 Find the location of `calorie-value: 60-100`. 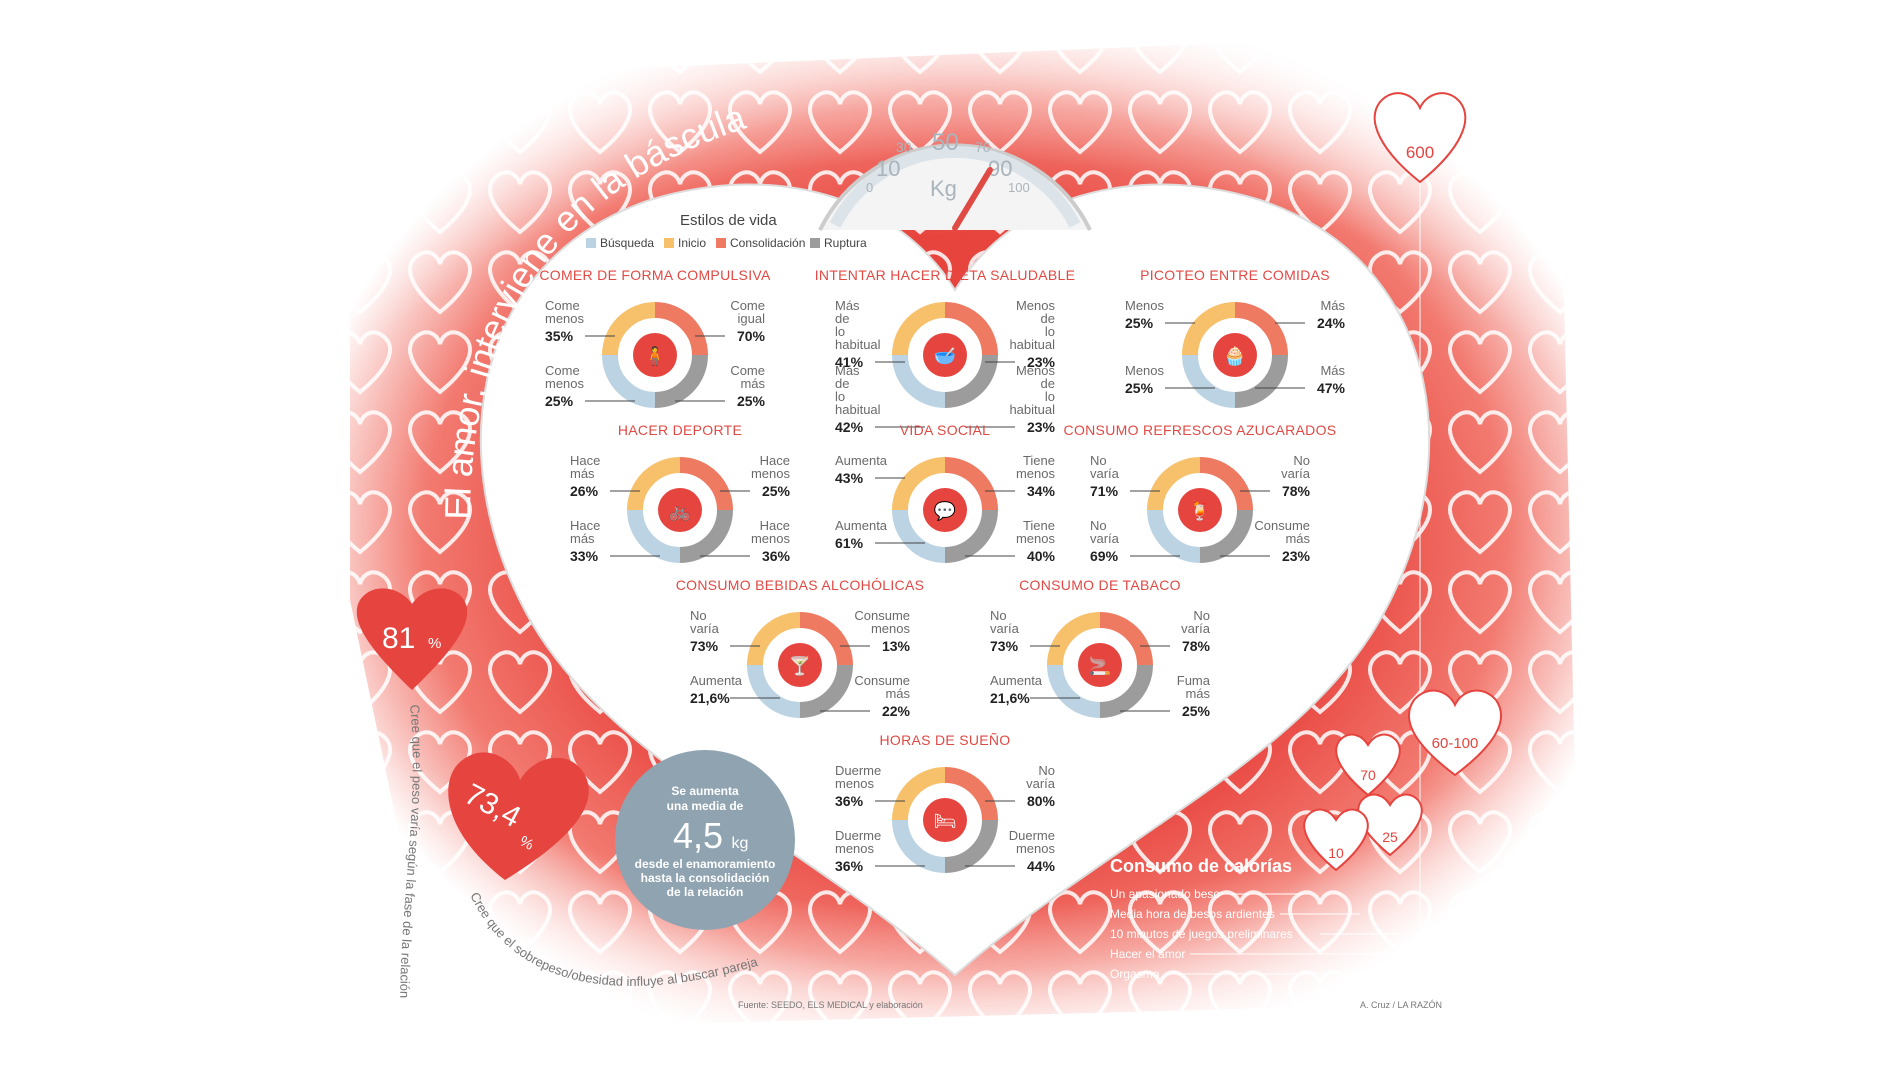

calorie-value: 60-100 is located at coordinates (1455, 743).